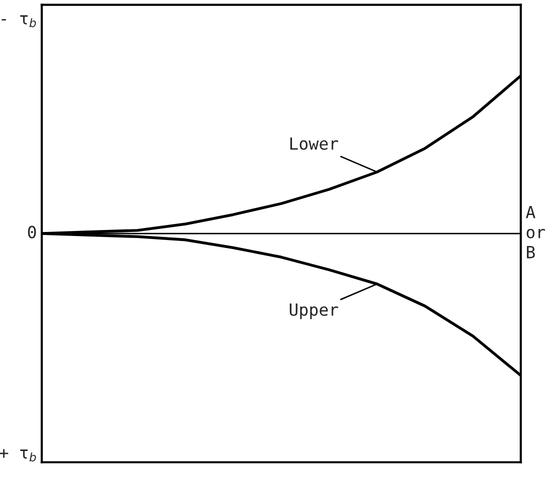 This screenshot has height=479, width=557. I want to click on text: - τ$_{b}$, so click(19, 21).